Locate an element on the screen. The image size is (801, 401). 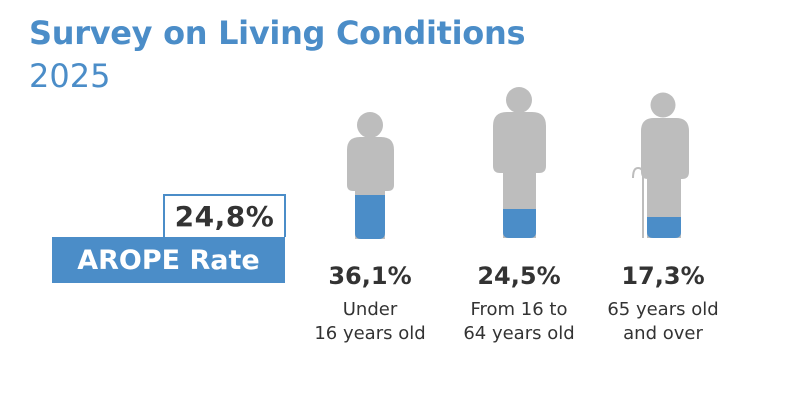
overall-rate-box: 24,8% is located at coordinates (224, 215).